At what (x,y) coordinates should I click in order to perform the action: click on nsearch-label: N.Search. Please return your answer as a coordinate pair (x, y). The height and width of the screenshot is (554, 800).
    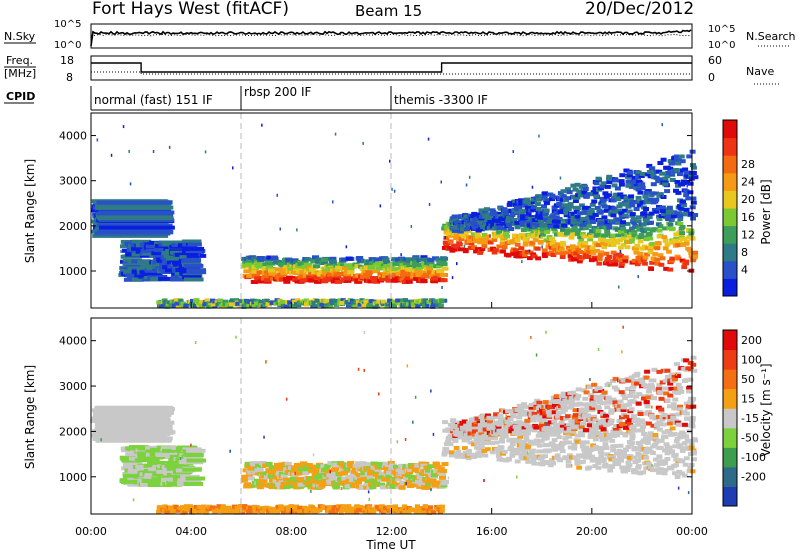
    Looking at the image, I should click on (771, 36).